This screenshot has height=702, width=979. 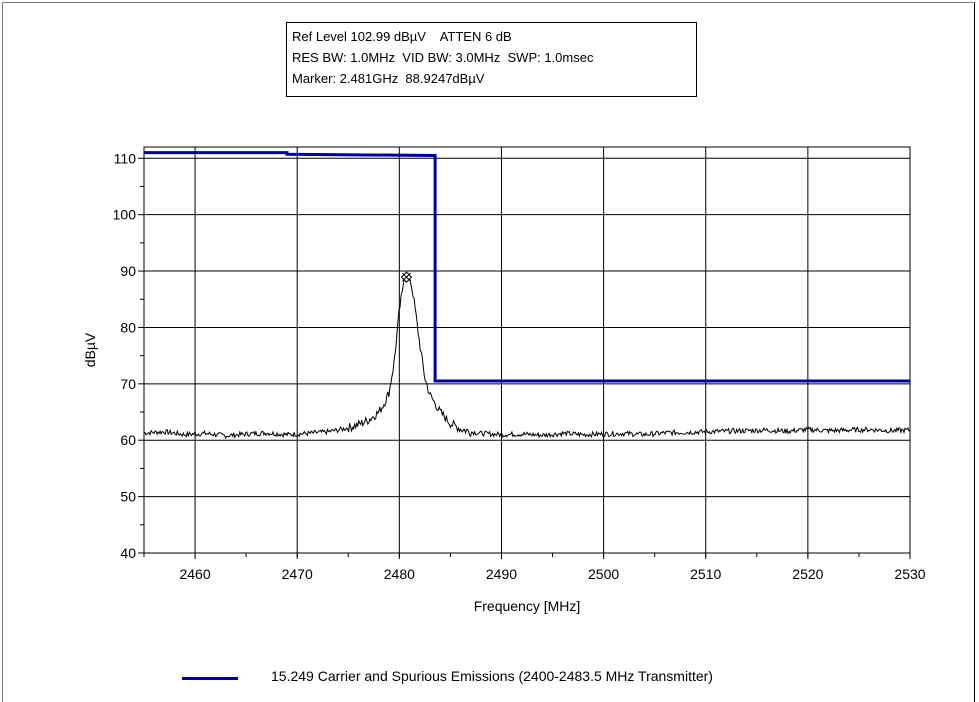 What do you see at coordinates (90, 349) in the screenshot?
I see `y-axis-label: dBµV` at bounding box center [90, 349].